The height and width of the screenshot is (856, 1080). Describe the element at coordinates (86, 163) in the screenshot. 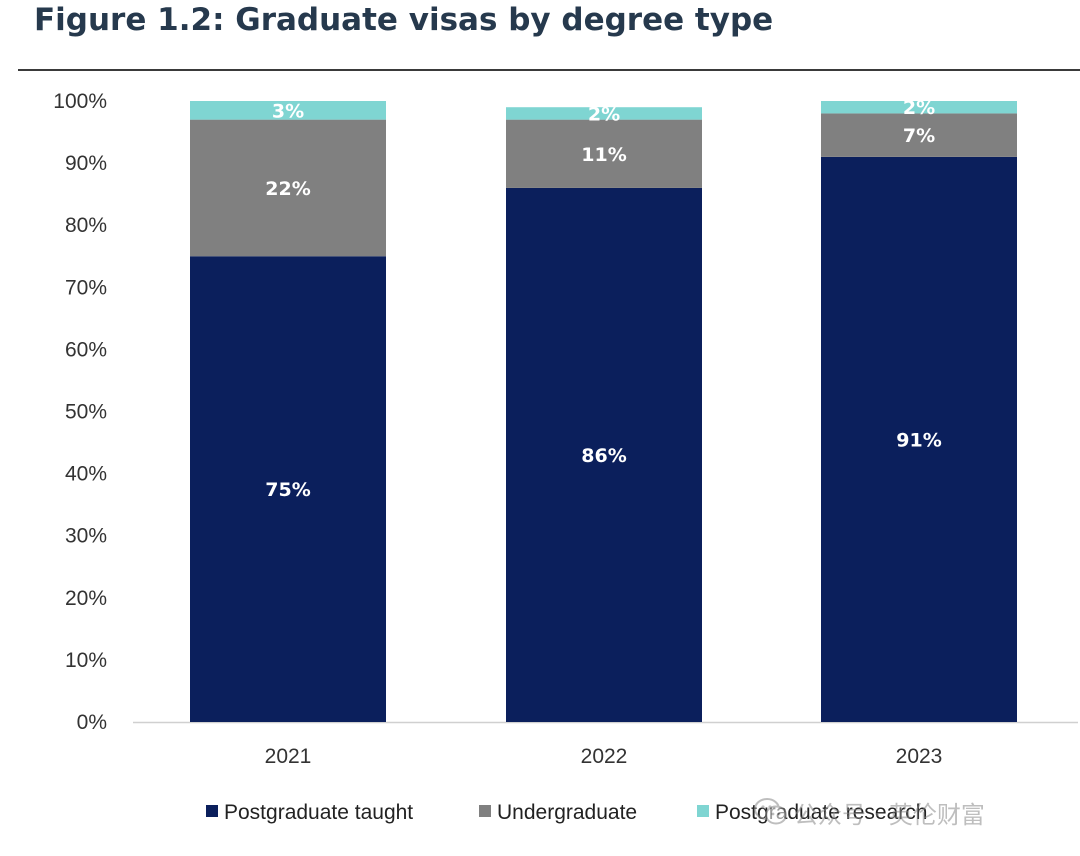

I see `y-tick-label: 90%` at that location.